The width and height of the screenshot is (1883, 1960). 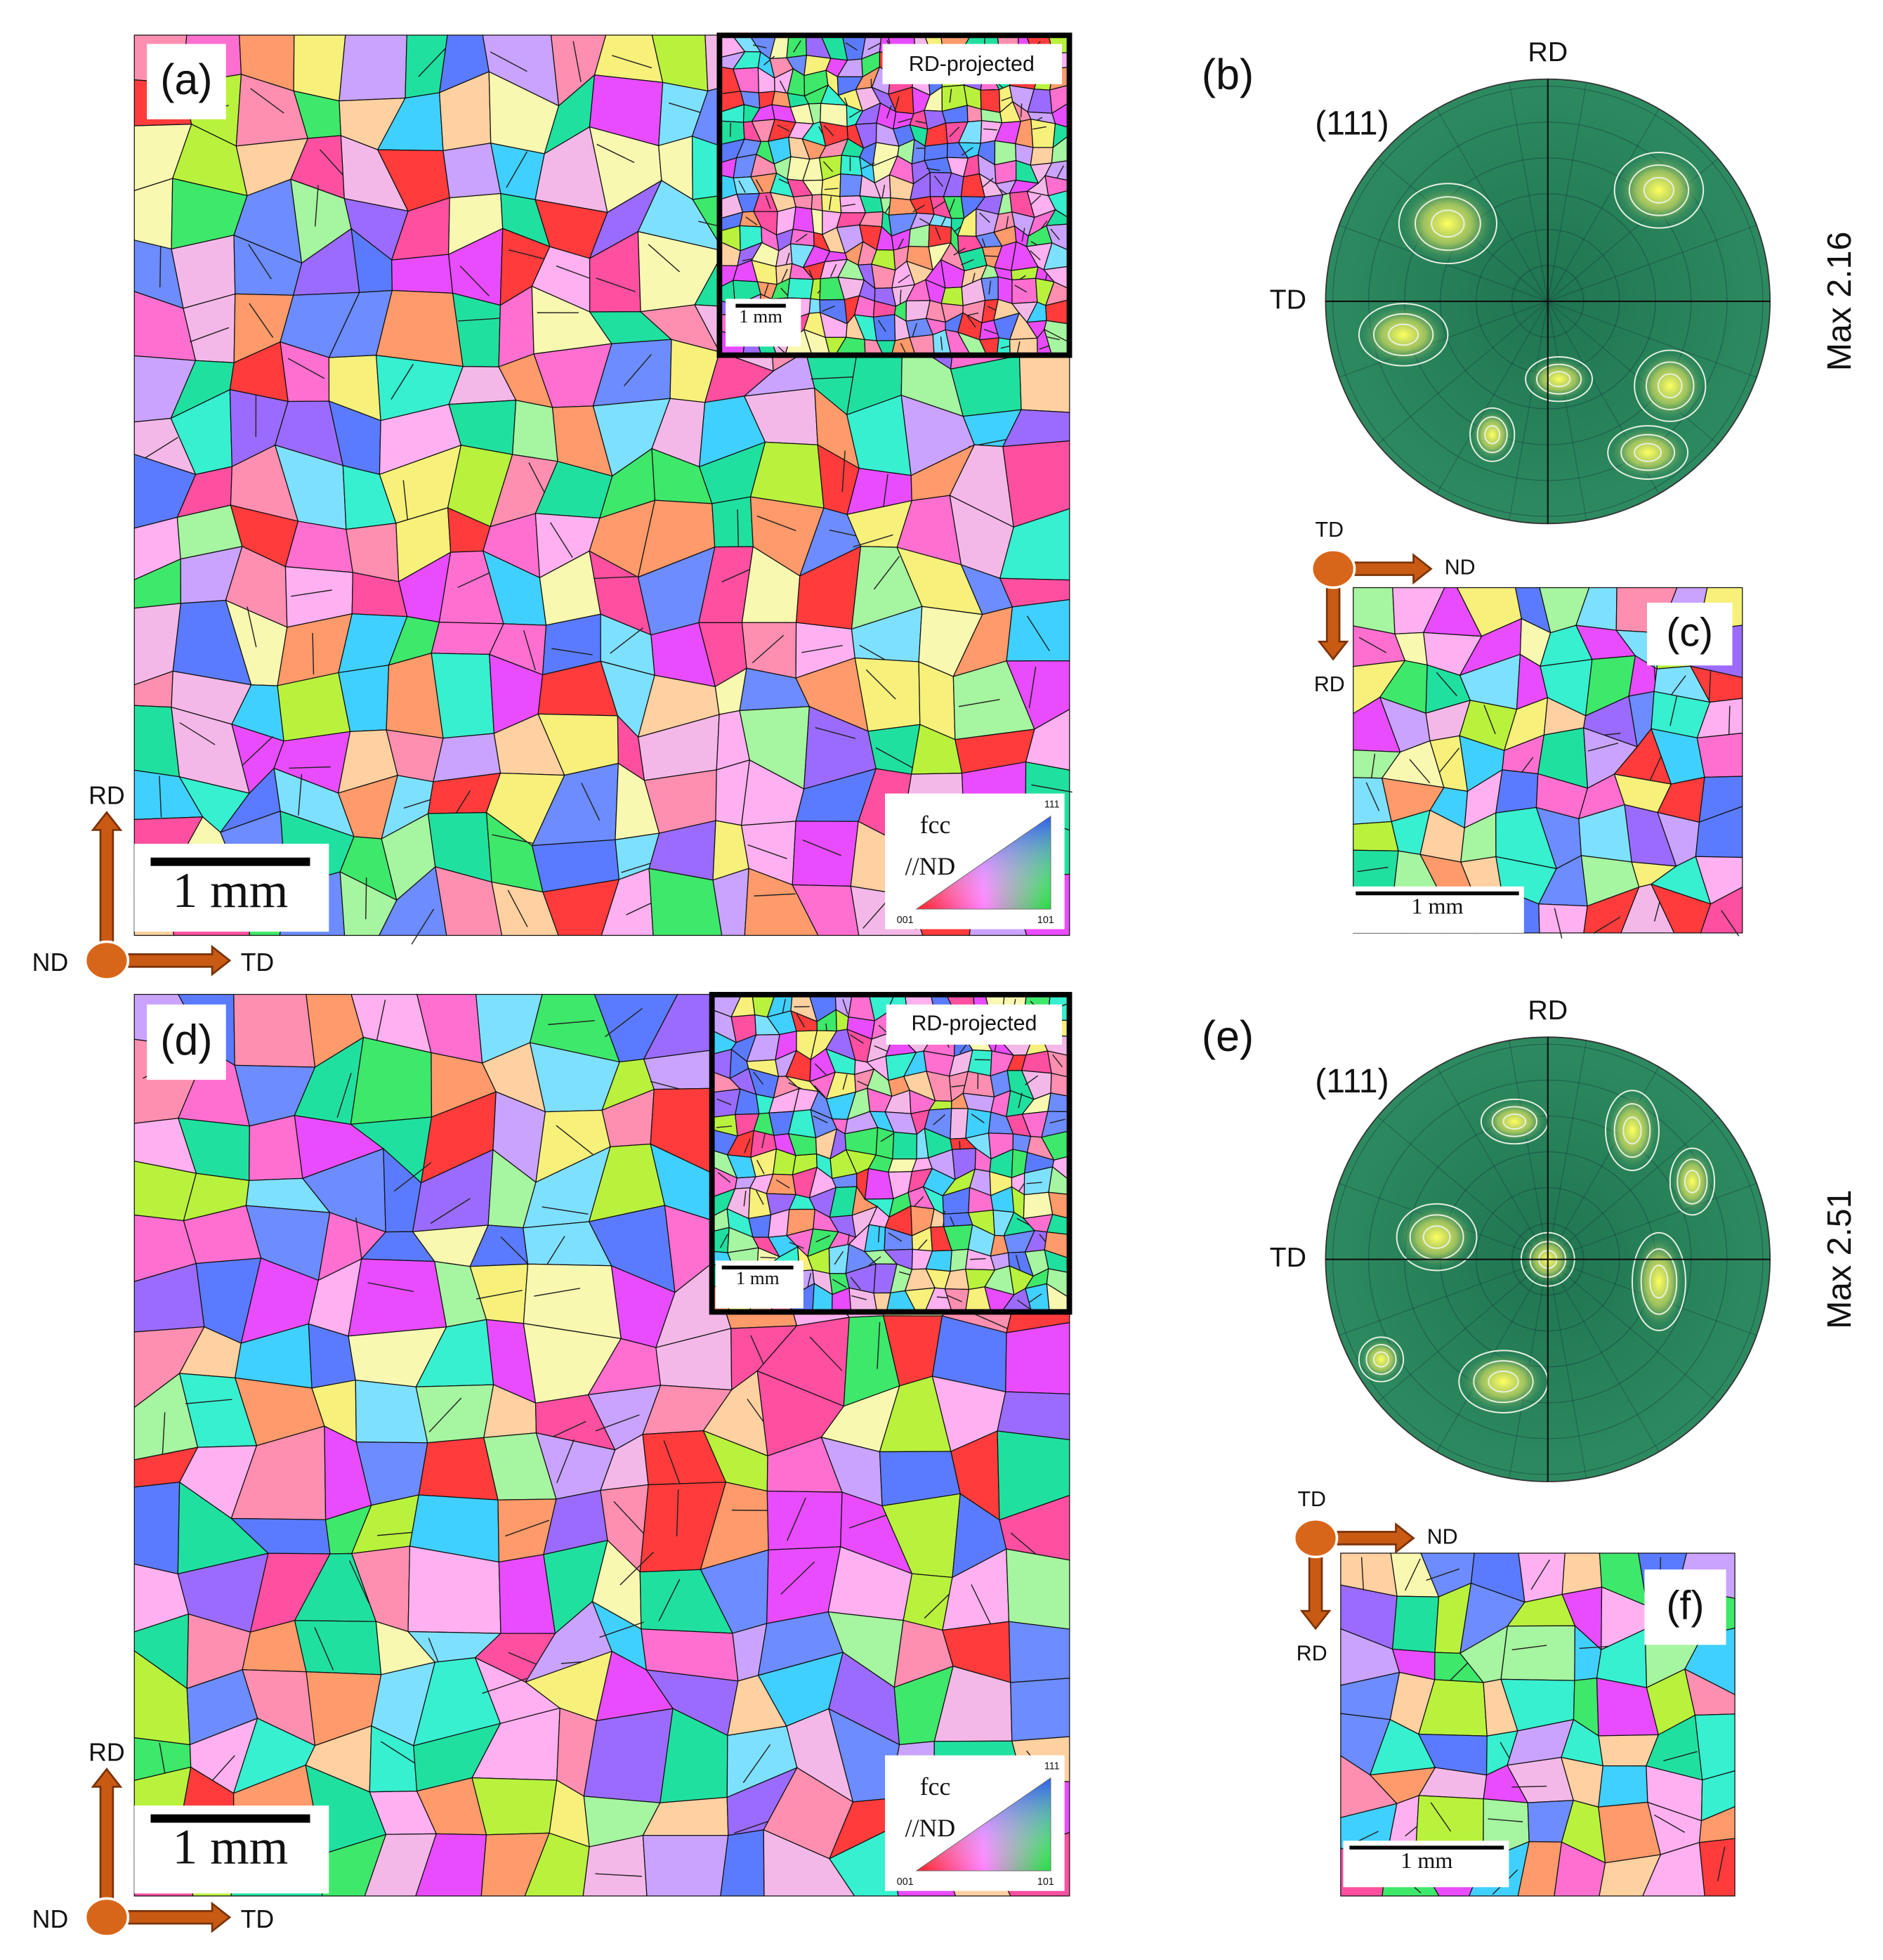 I want to click on label-box, so click(x=186, y=1042).